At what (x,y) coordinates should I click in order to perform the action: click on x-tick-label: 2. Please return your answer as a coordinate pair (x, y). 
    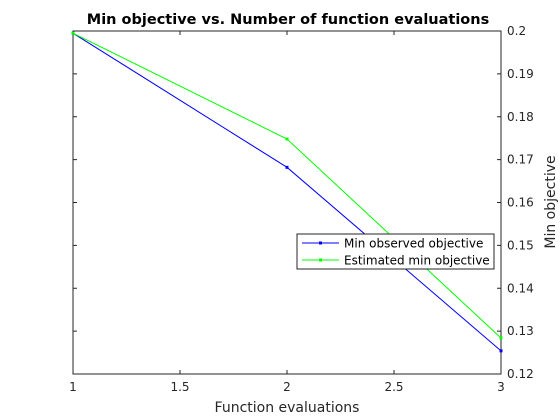
    Looking at the image, I should click on (287, 387).